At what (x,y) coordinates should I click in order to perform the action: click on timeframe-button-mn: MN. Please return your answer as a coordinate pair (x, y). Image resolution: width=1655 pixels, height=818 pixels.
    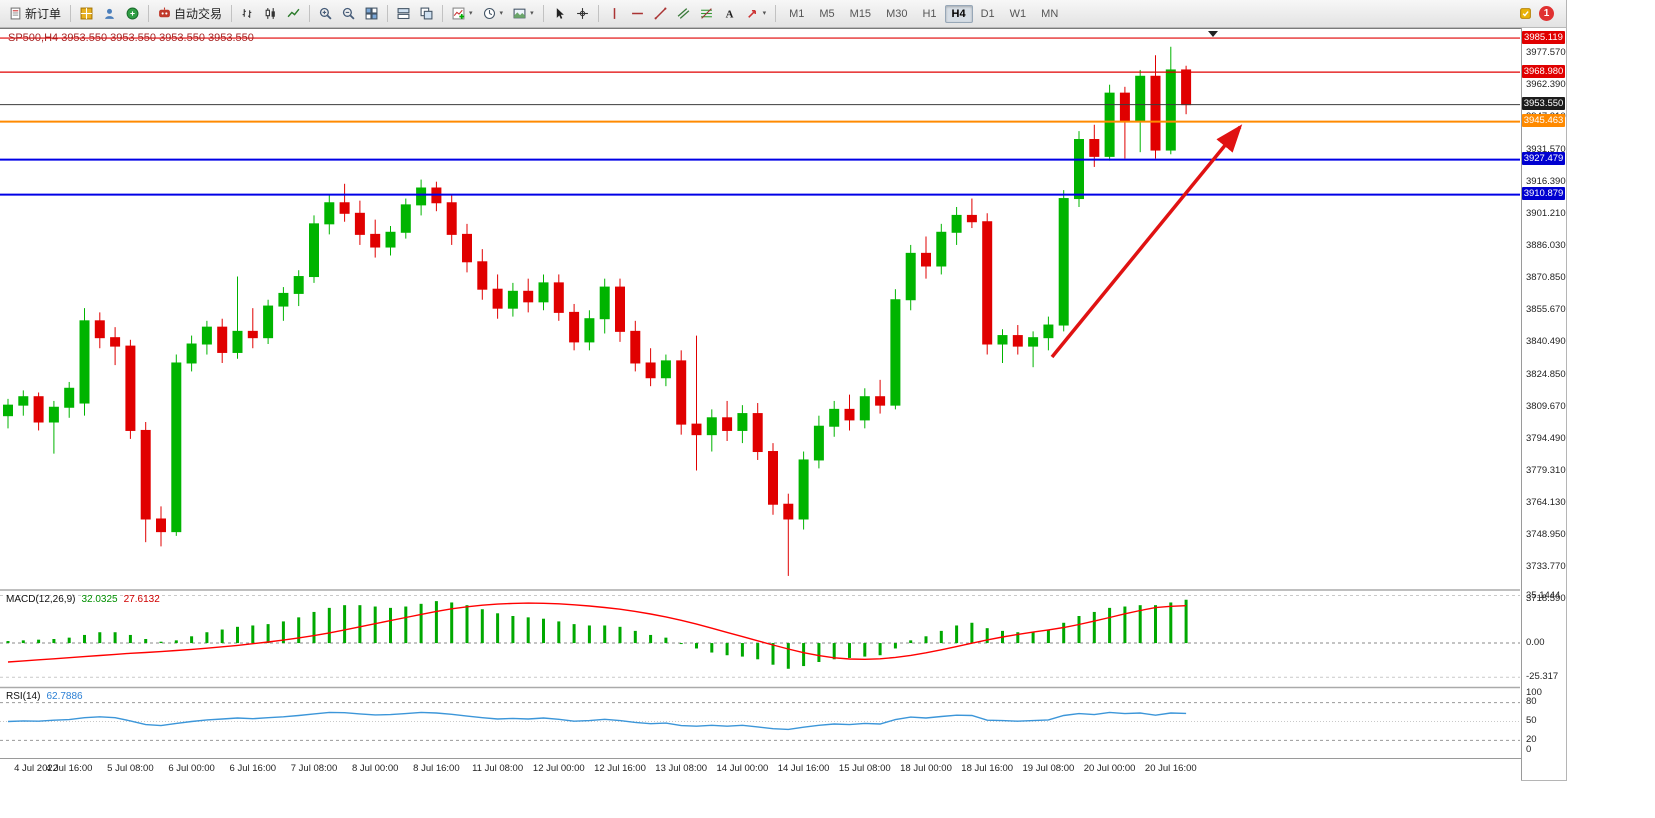
    Looking at the image, I should click on (1050, 13).